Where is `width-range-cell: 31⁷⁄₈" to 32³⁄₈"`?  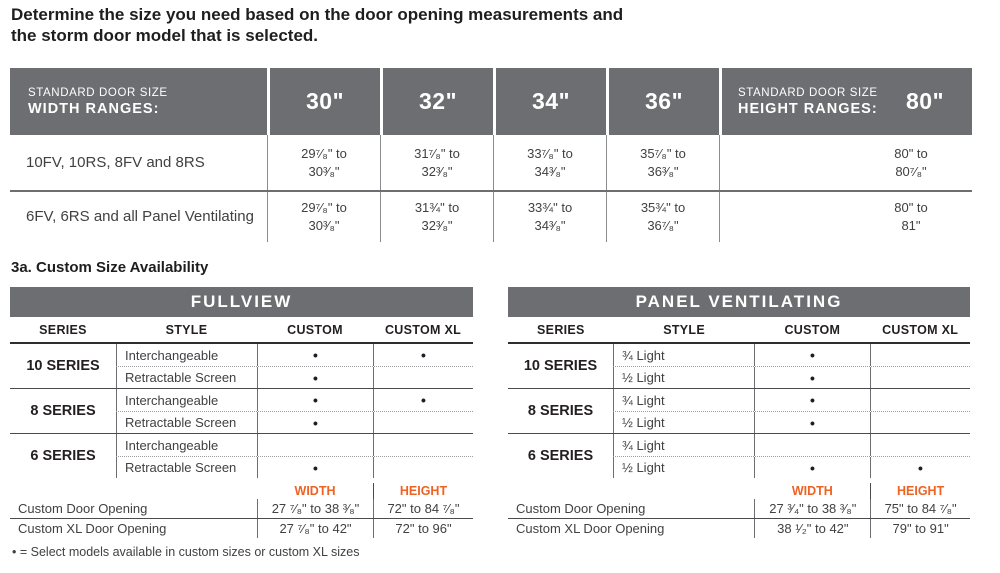
width-range-cell: 31⁷⁄₈" to 32³⁄₈" is located at coordinates (436, 162).